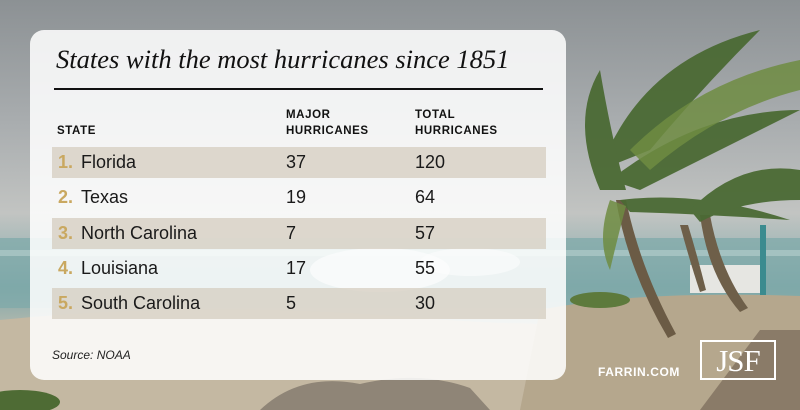 The width and height of the screenshot is (800, 410). What do you see at coordinates (291, 303) in the screenshot?
I see `row-major: 5` at bounding box center [291, 303].